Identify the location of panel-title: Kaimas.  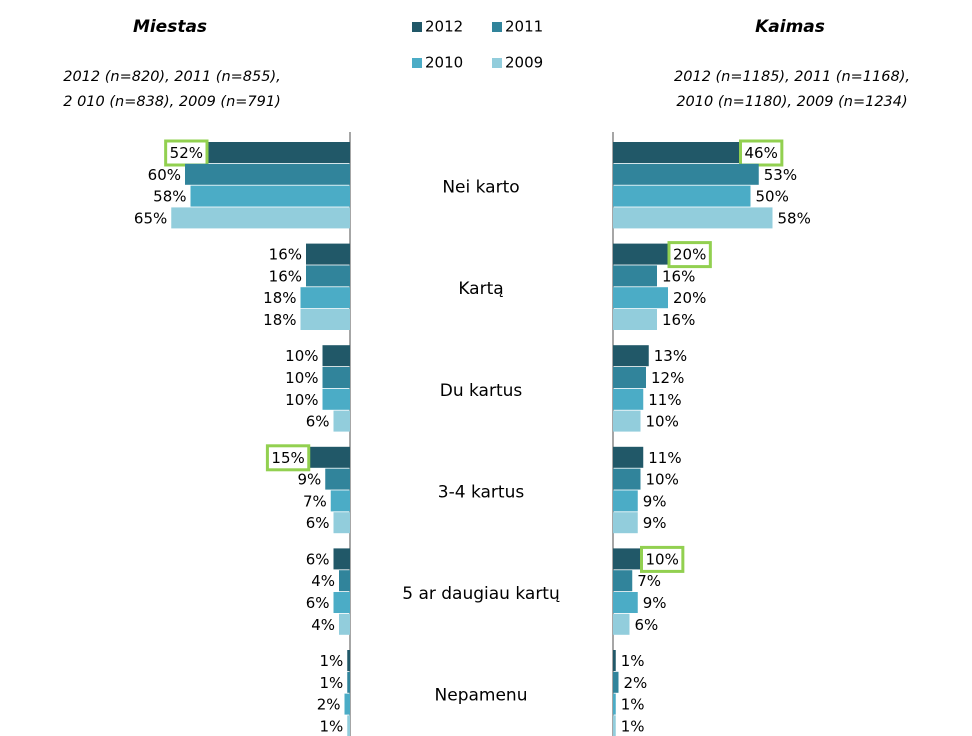
(790, 27).